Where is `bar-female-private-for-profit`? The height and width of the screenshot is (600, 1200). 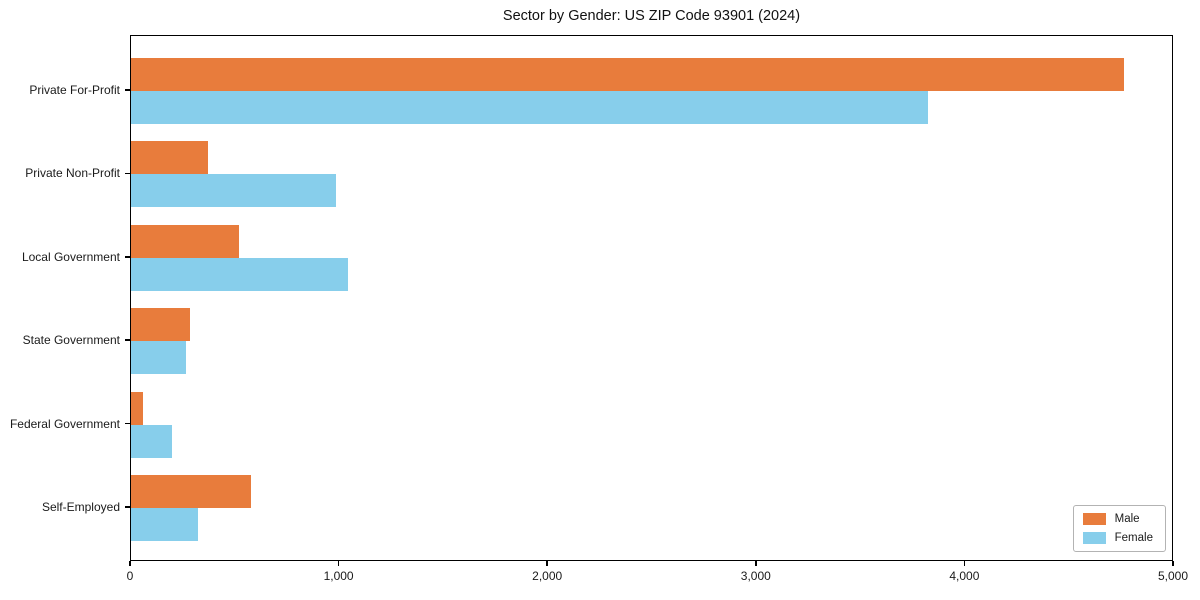 bar-female-private-for-profit is located at coordinates (530, 107).